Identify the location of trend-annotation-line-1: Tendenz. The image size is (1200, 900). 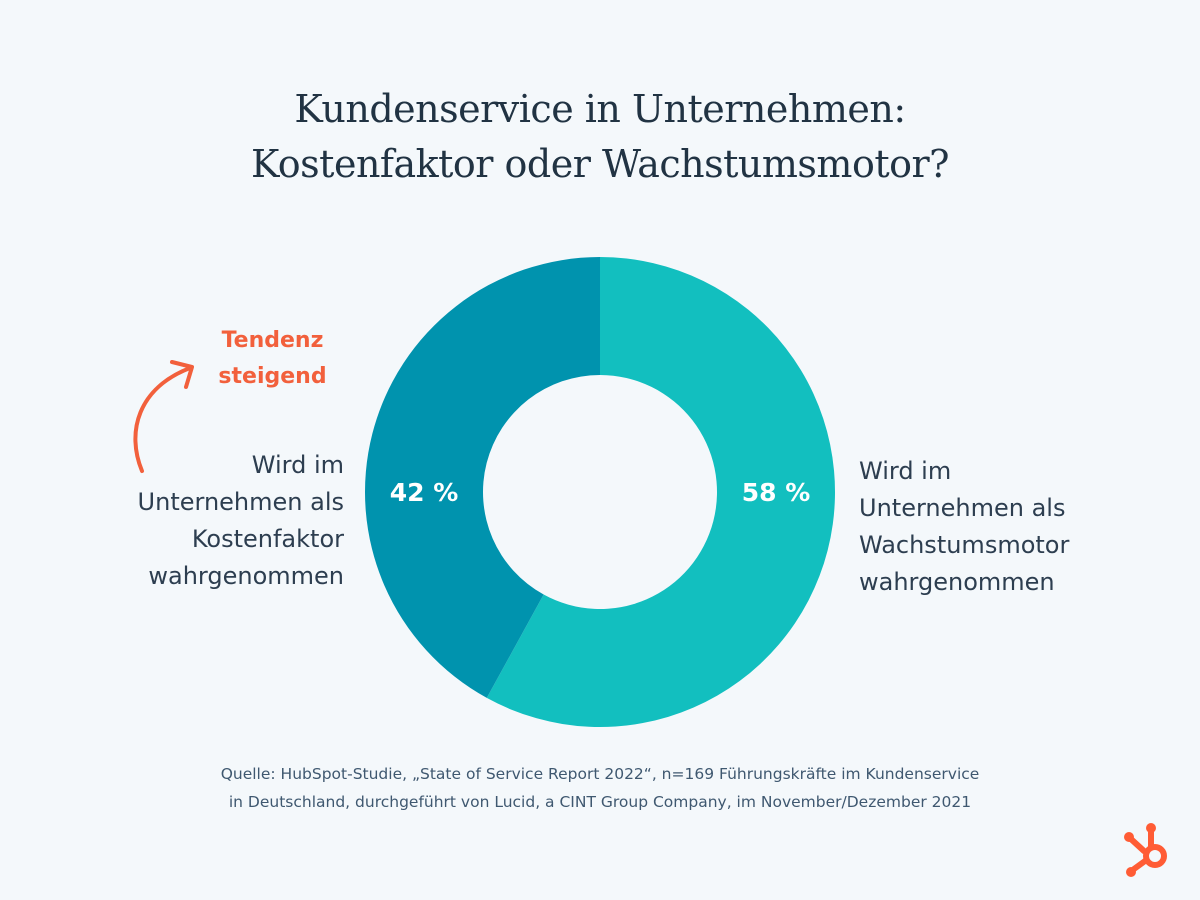
(272, 340).